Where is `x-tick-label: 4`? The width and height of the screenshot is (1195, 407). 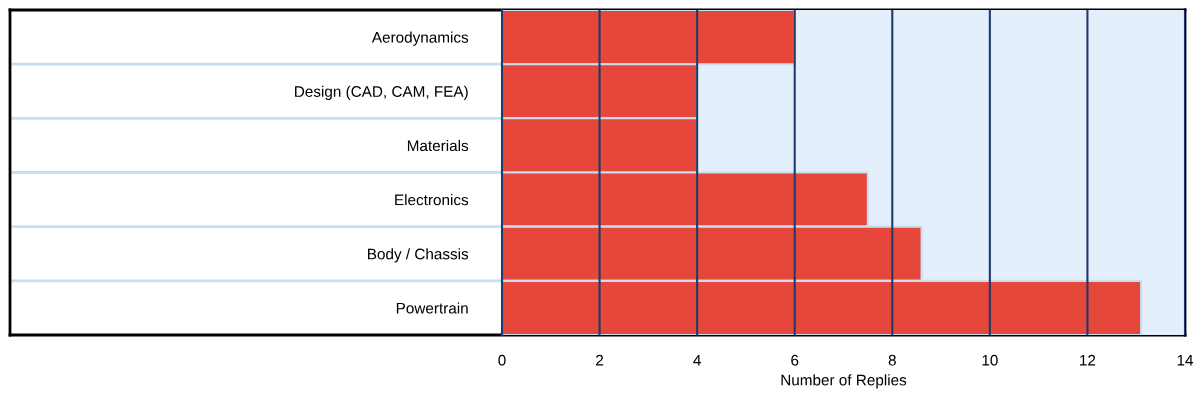
x-tick-label: 4 is located at coordinates (697, 360).